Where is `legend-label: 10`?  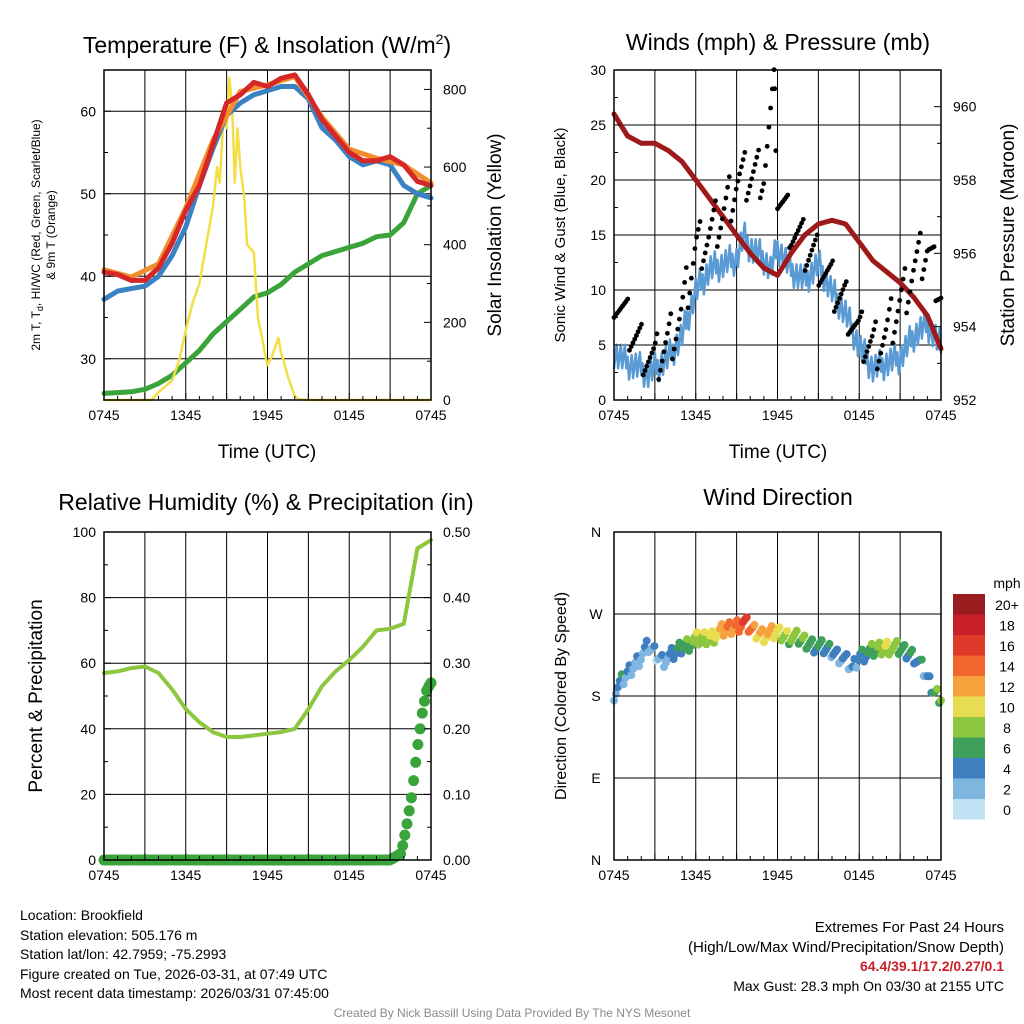 legend-label: 10 is located at coordinates (1007, 708).